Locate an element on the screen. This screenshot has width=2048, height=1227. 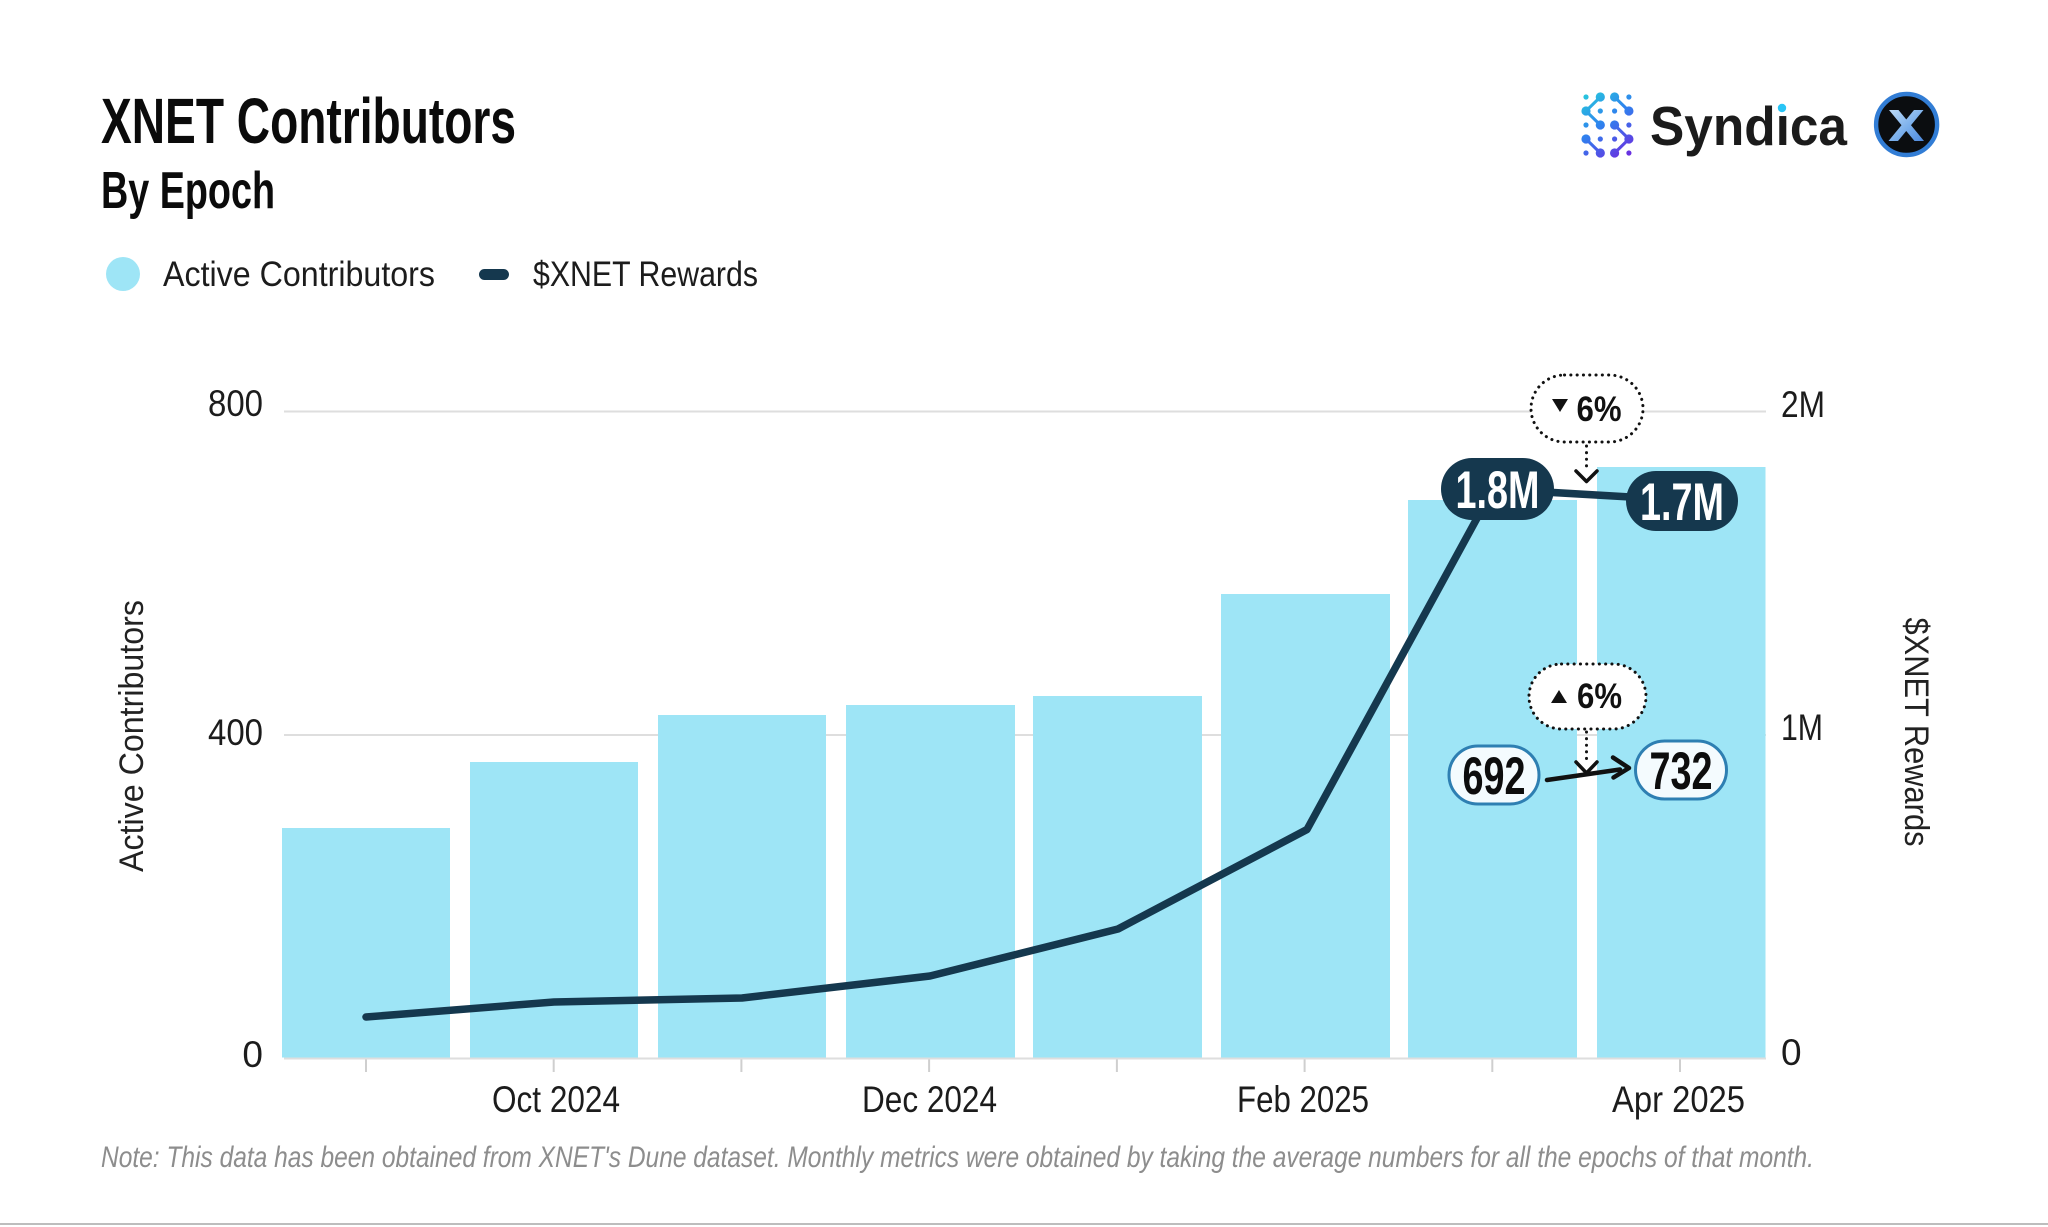
svg-text: 732 is located at coordinates (1681, 771).